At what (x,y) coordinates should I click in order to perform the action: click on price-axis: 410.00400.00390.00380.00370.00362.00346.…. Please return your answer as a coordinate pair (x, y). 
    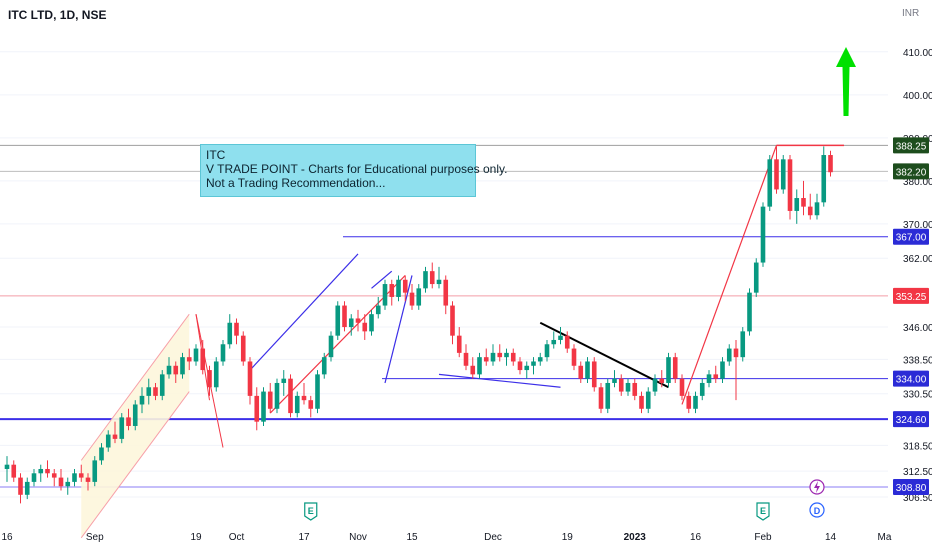
    Looking at the image, I should click on (912, 276).